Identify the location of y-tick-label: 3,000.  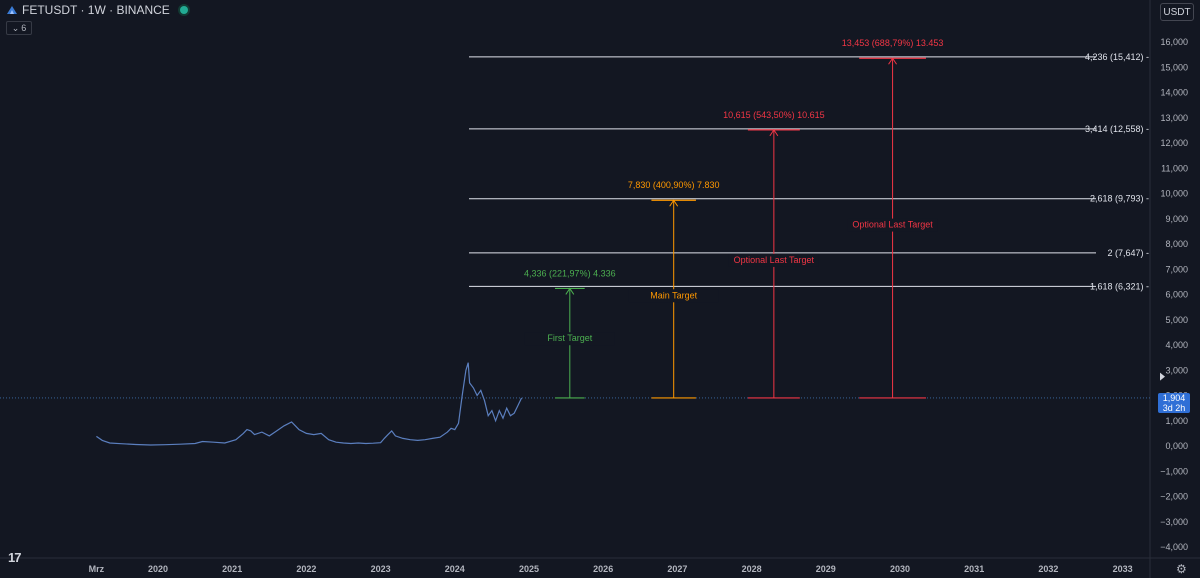
(1176, 370).